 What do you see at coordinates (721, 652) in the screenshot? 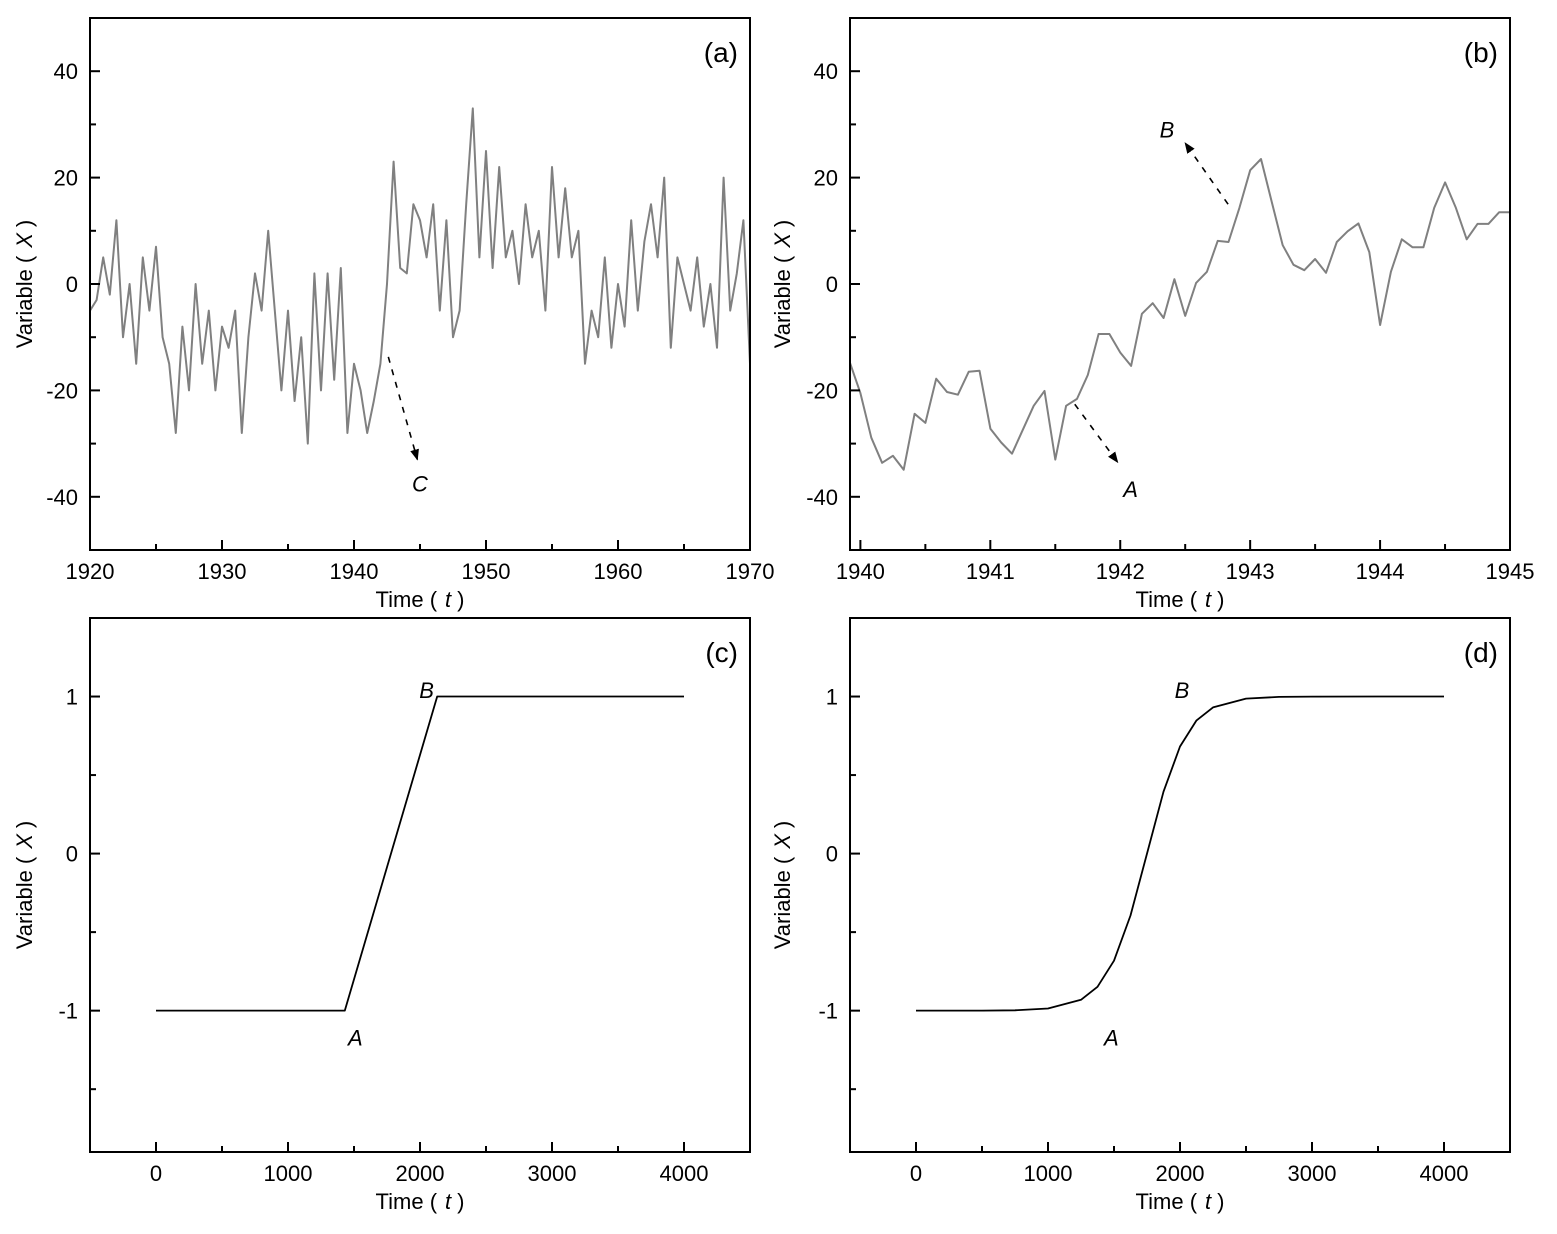
I see `panel-label: (c)` at bounding box center [721, 652].